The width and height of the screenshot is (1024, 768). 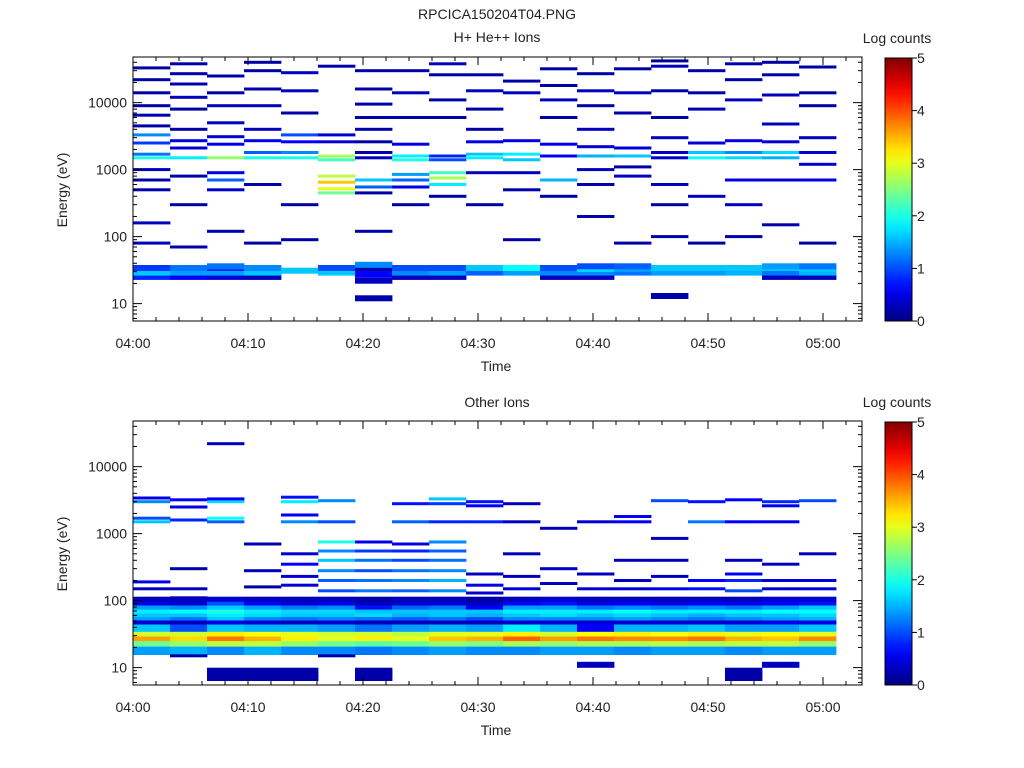 I want to click on colorbar-label: Log counts, so click(x=897, y=402).